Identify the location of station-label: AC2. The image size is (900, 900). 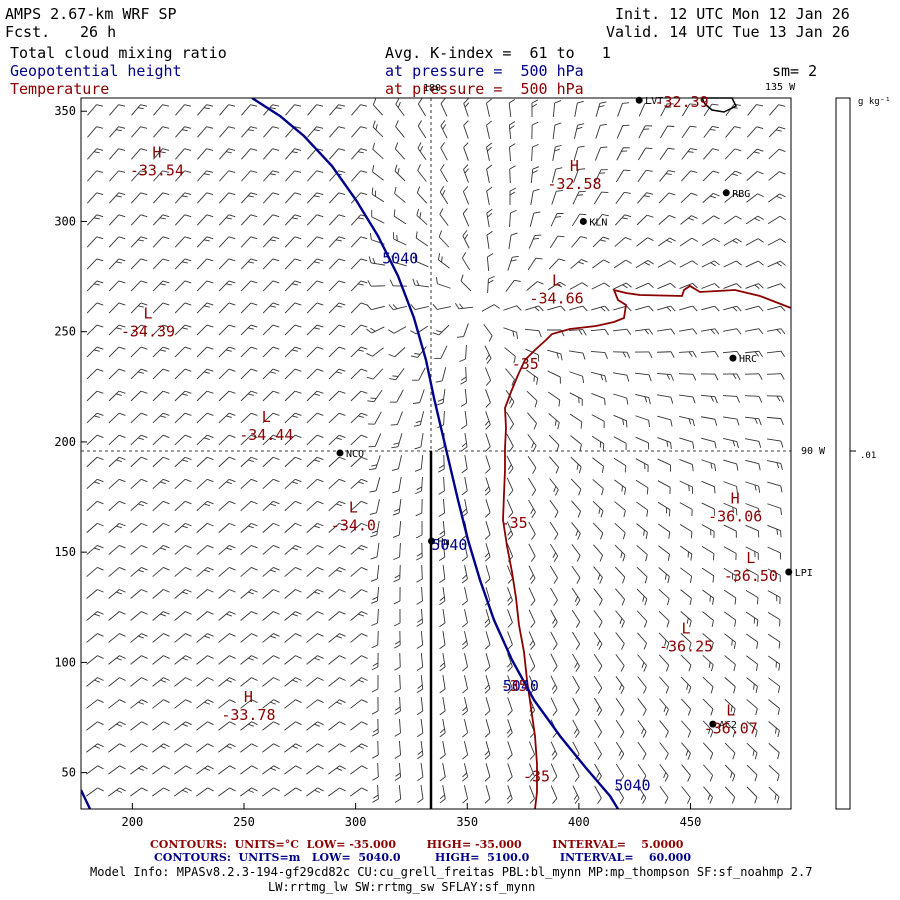
(728, 725).